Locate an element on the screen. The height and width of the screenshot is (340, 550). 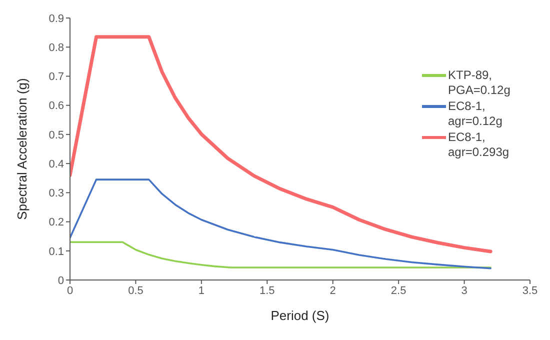
y-tick-label: 0 is located at coordinates (61, 280).